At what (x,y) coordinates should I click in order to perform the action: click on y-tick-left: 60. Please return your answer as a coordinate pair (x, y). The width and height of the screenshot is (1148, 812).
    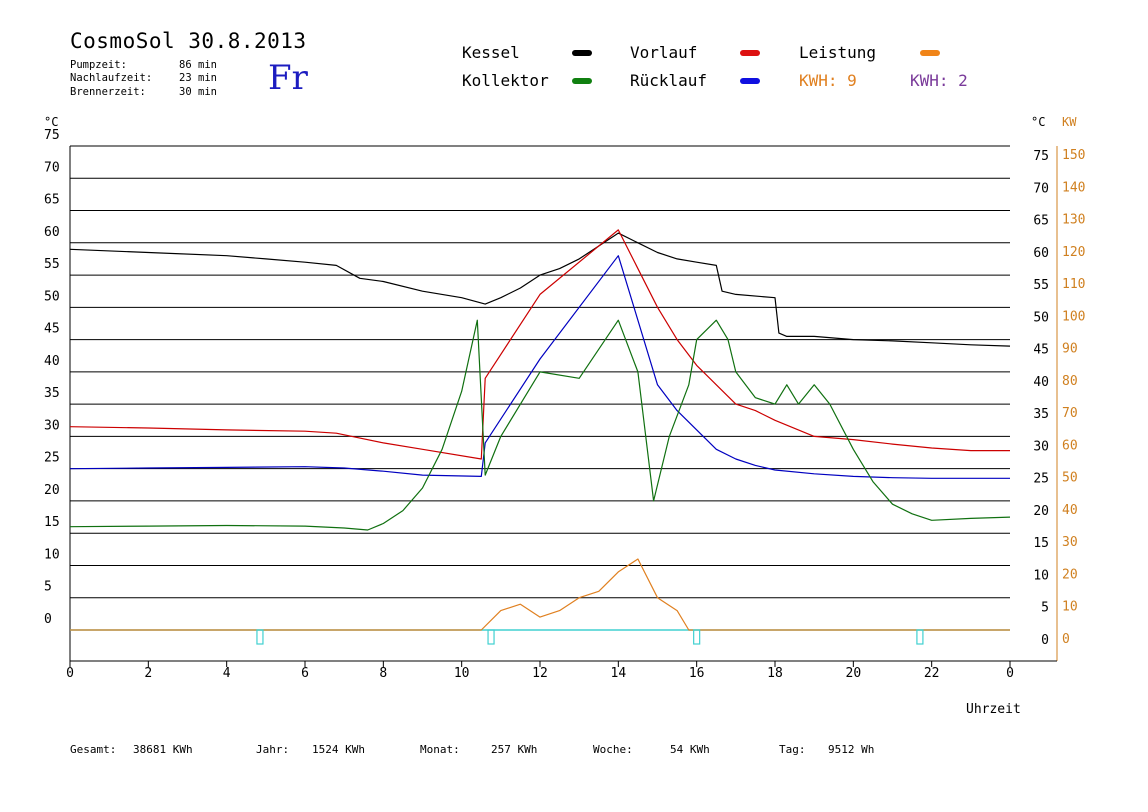
    Looking at the image, I should click on (52, 232).